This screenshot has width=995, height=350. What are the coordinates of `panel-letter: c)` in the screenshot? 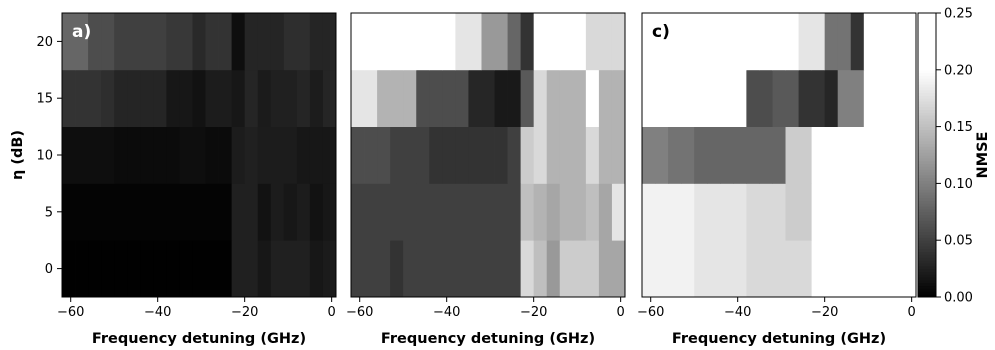 It's located at (661, 32).